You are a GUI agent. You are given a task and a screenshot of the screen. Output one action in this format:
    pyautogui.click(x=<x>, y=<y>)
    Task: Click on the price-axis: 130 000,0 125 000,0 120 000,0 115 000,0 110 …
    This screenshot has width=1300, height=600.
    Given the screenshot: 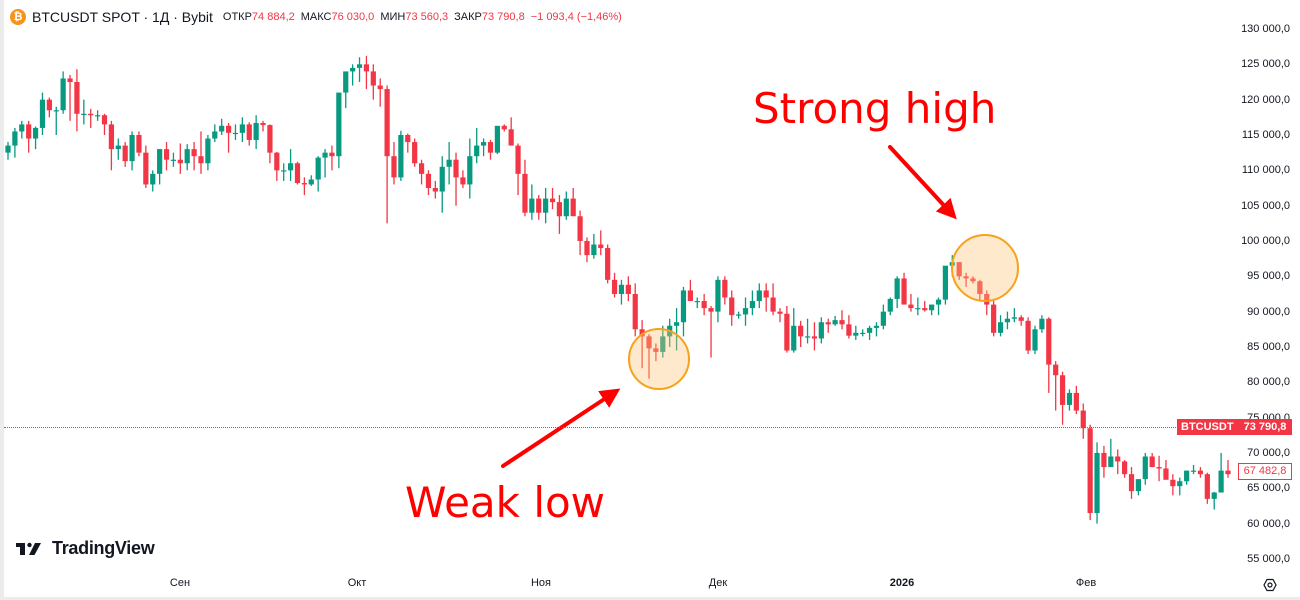 What is the action you would take?
    pyautogui.click(x=1252, y=290)
    